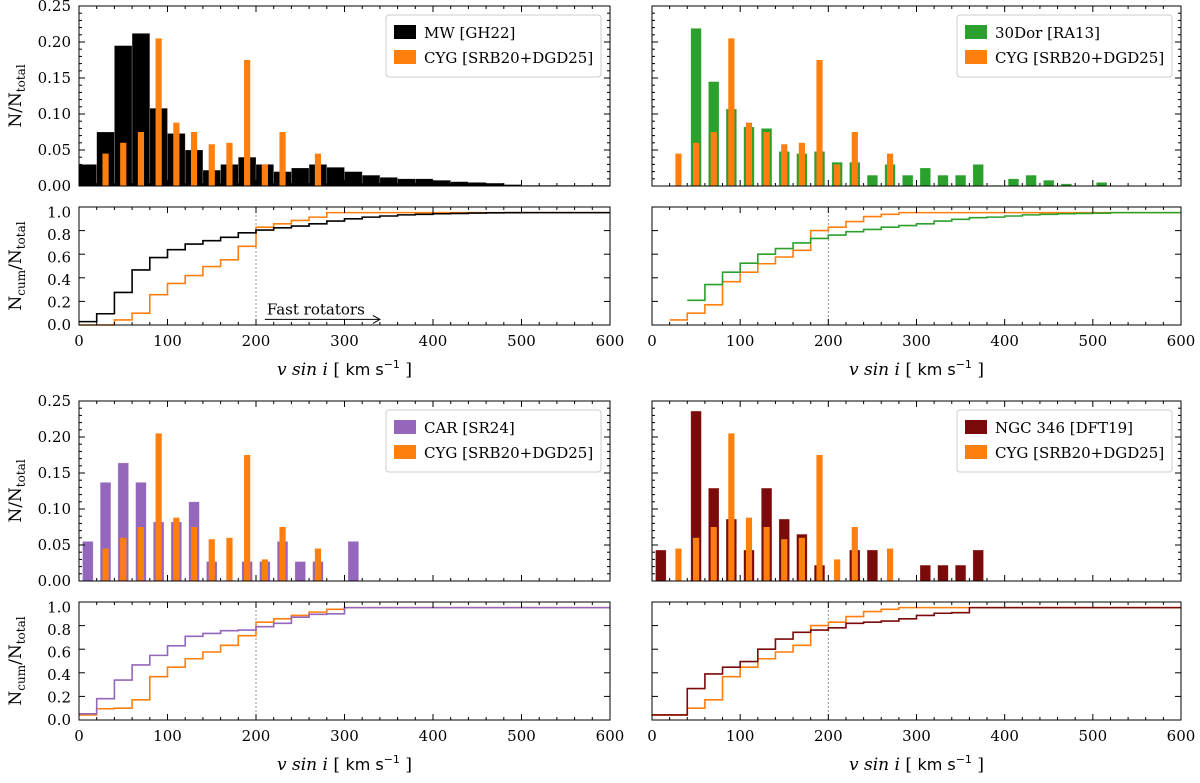 The width and height of the screenshot is (1200, 783). Describe the element at coordinates (59, 303) in the screenshot. I see `y-tick-label: 0.2` at that location.